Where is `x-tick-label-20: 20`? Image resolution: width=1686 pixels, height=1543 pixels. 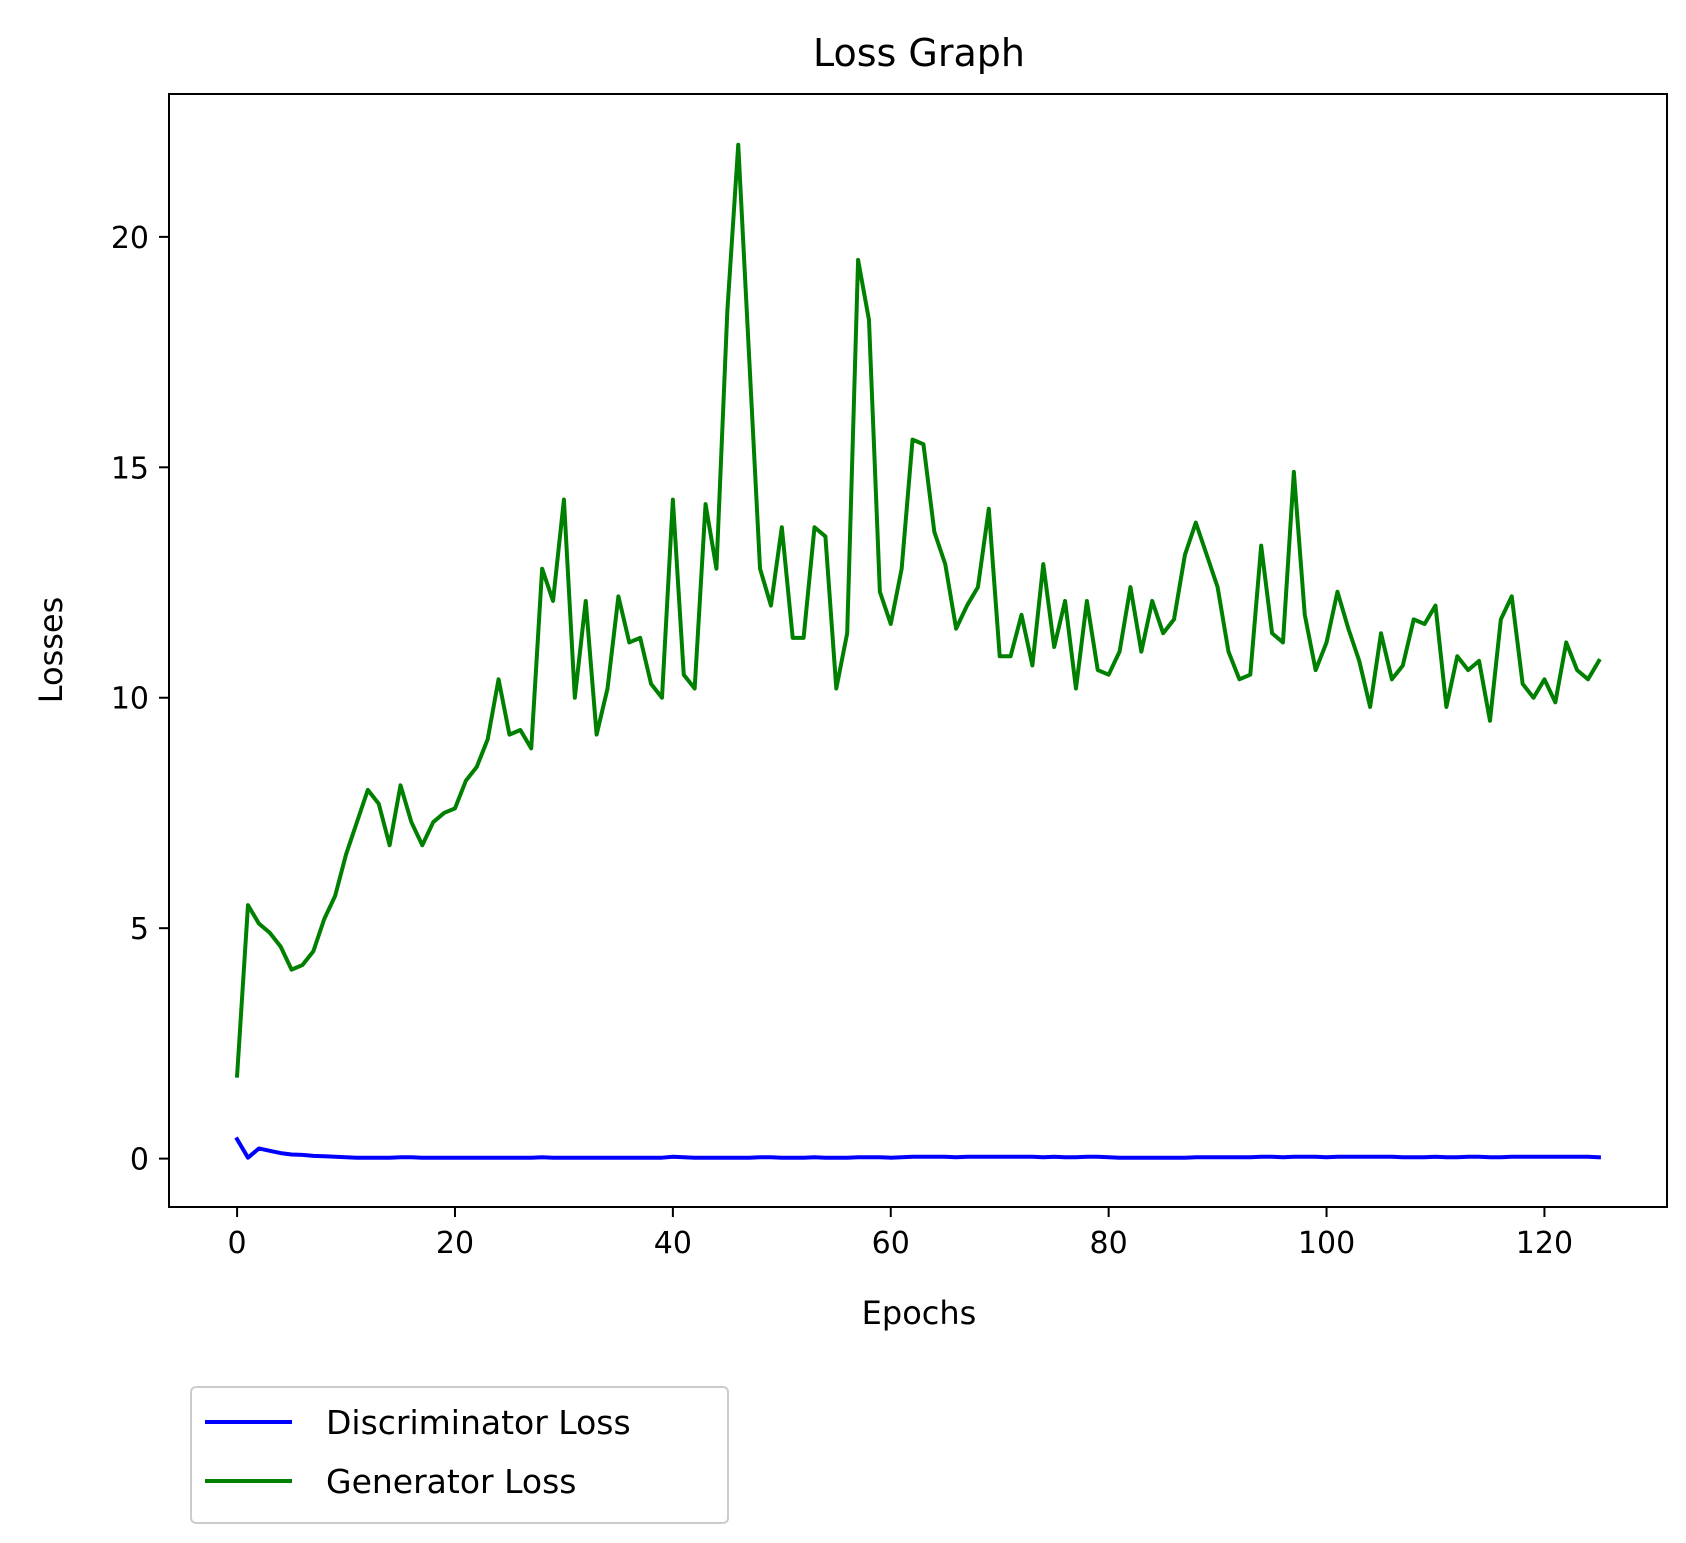
x-tick-label-20: 20 is located at coordinates (455, 1243).